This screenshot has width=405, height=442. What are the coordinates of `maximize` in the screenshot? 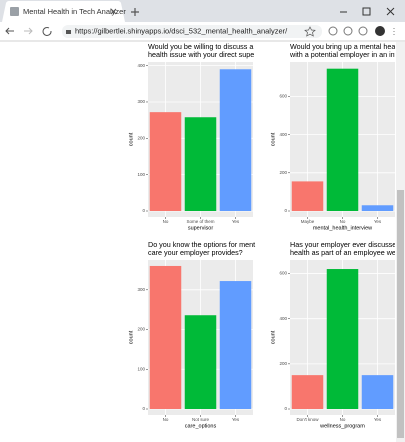 It's located at (366, 11).